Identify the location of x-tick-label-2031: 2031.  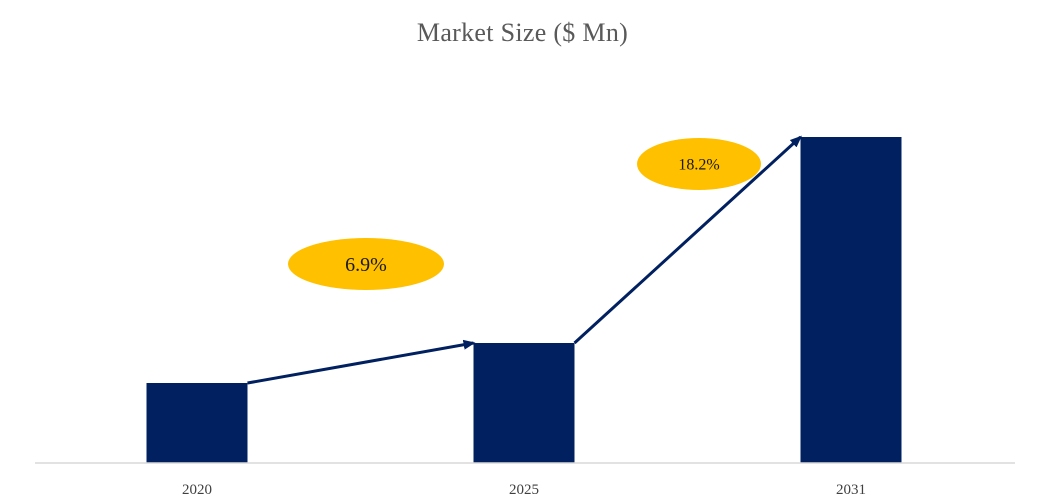
(851, 490).